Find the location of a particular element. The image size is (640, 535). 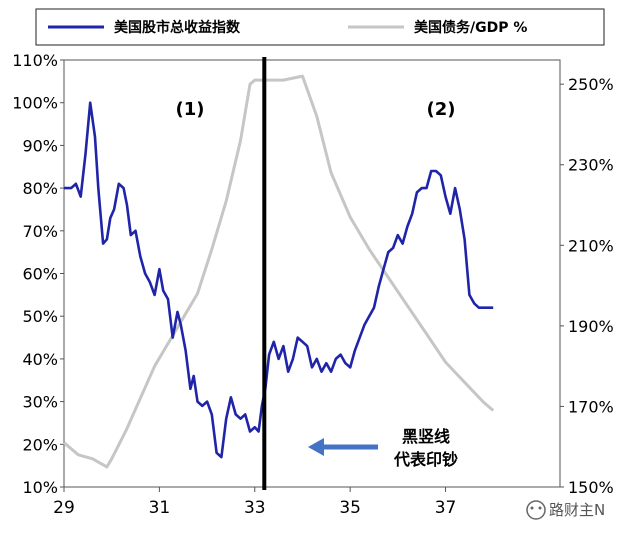

left-tick-label: 100% is located at coordinates (35, 103).